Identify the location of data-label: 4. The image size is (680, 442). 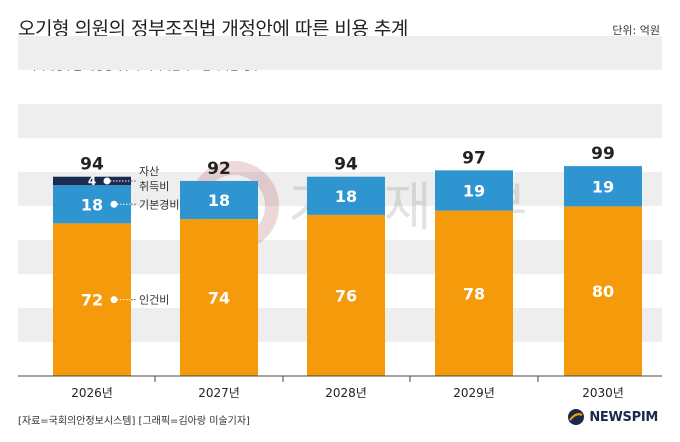
(92, 181).